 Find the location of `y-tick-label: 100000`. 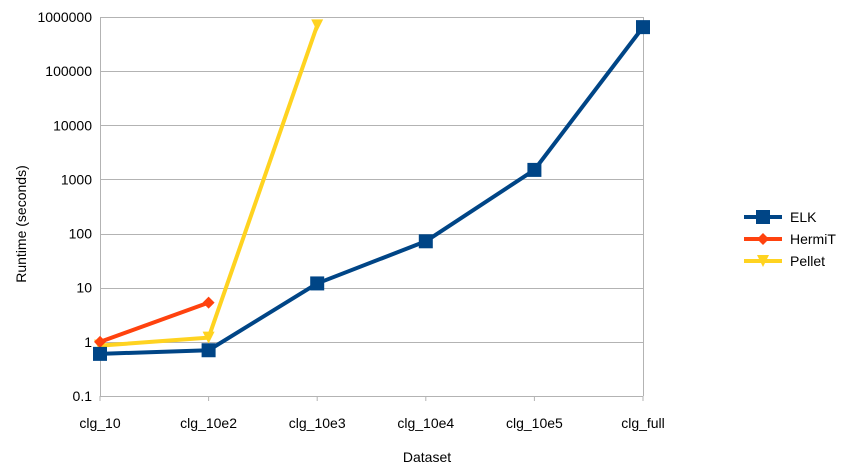

y-tick-label: 100000 is located at coordinates (68, 71).